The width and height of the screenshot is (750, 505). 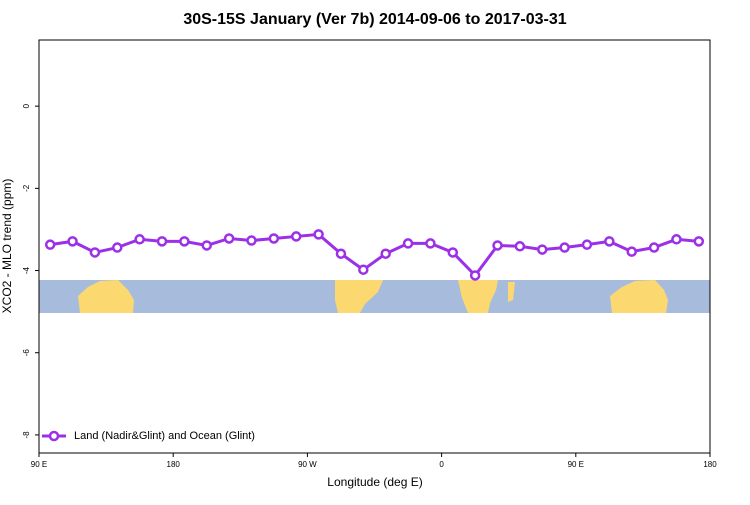 I want to click on x-tick-label: 90 W, so click(x=307, y=464).